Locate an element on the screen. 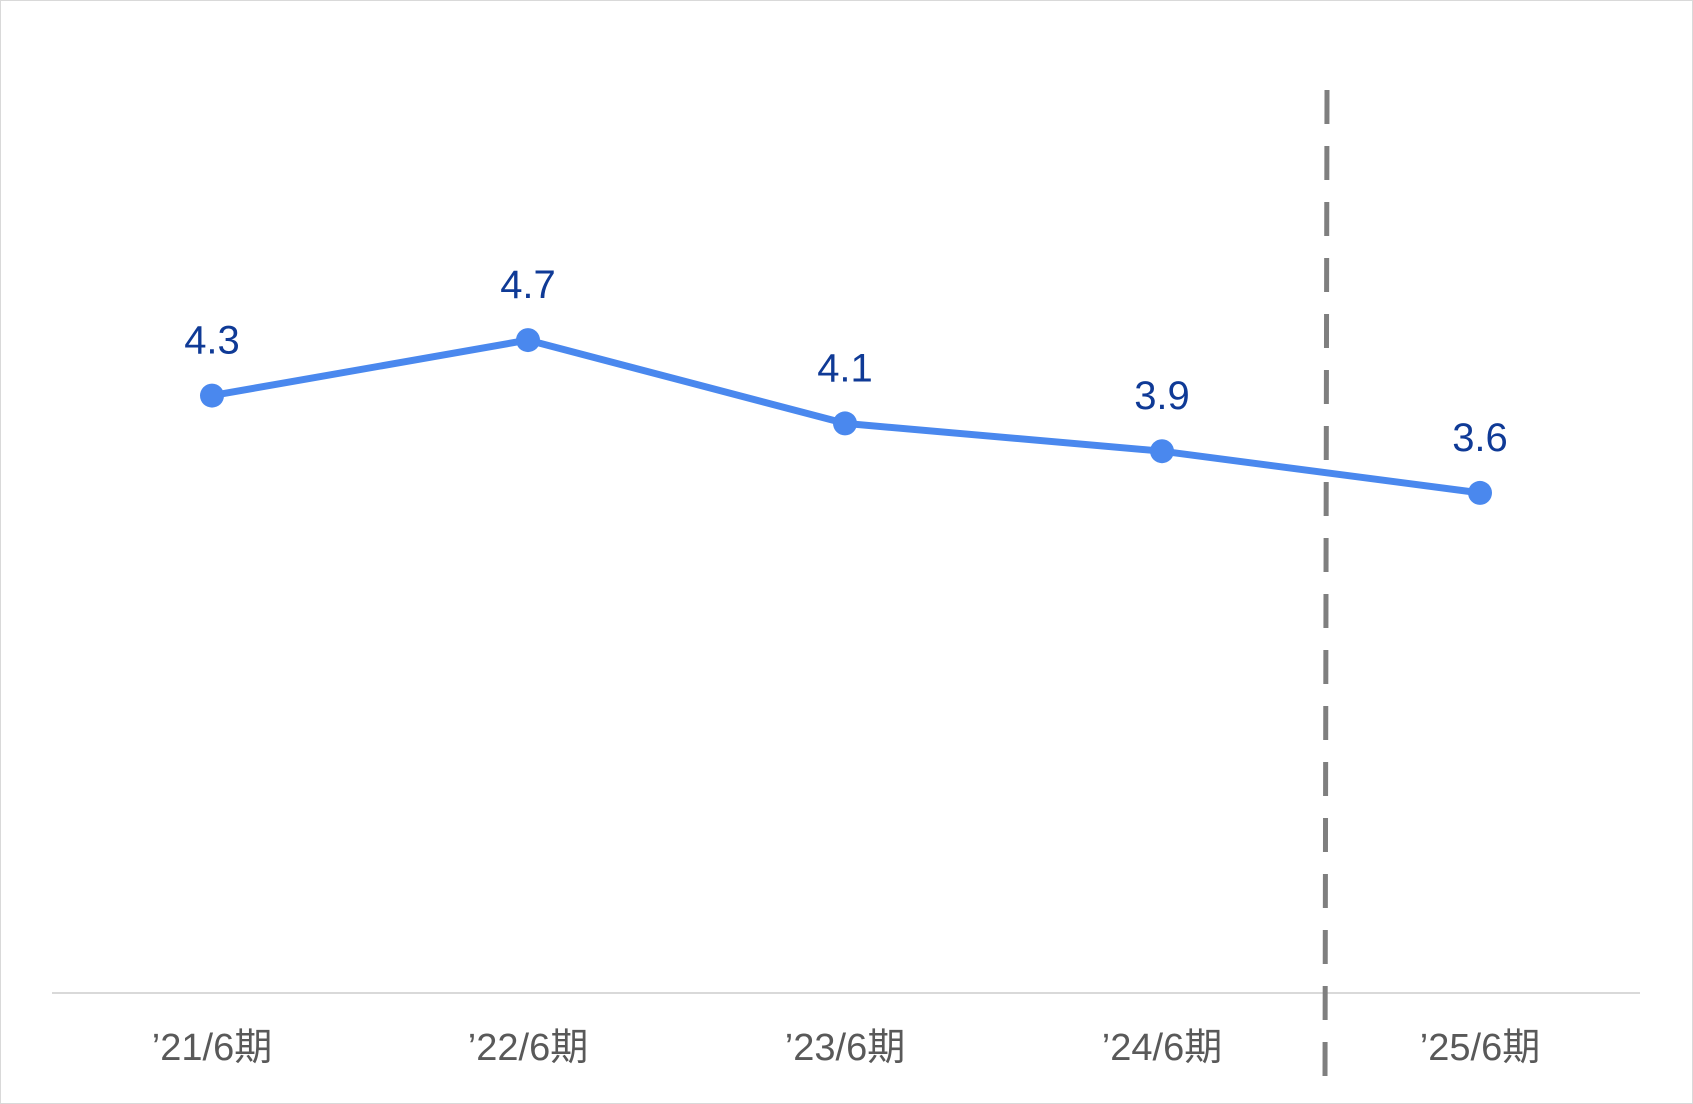 The image size is (1693, 1104). x-tick-labels: ’21/6期 ’22/6期 ’23/6期 ’24/6期 ’25/6期 is located at coordinates (846, 1048).